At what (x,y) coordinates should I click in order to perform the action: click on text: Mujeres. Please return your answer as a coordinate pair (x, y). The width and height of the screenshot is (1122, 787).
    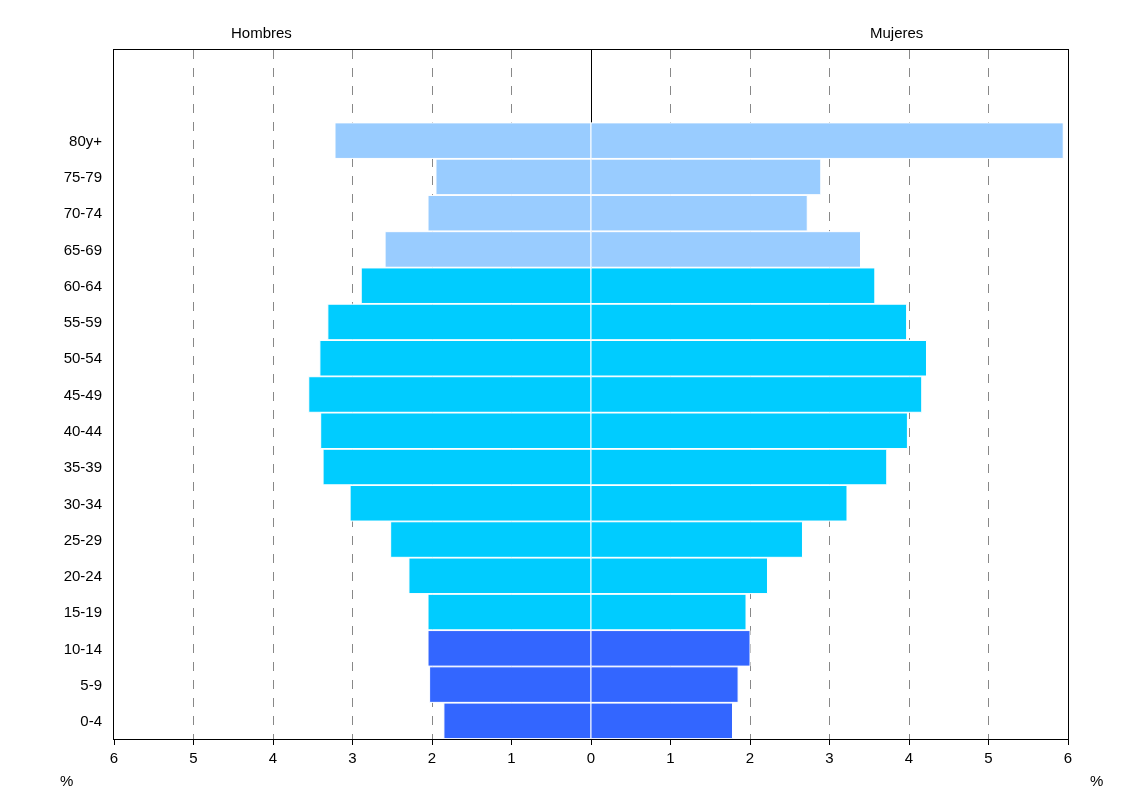
    Looking at the image, I should click on (897, 32).